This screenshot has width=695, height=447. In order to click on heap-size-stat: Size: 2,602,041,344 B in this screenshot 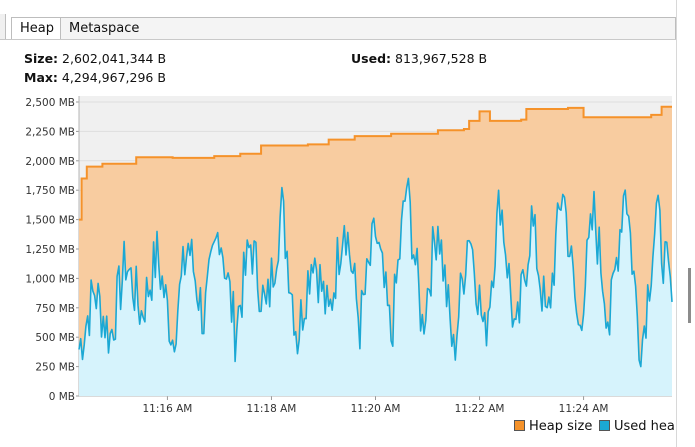, I will do `click(95, 58)`.